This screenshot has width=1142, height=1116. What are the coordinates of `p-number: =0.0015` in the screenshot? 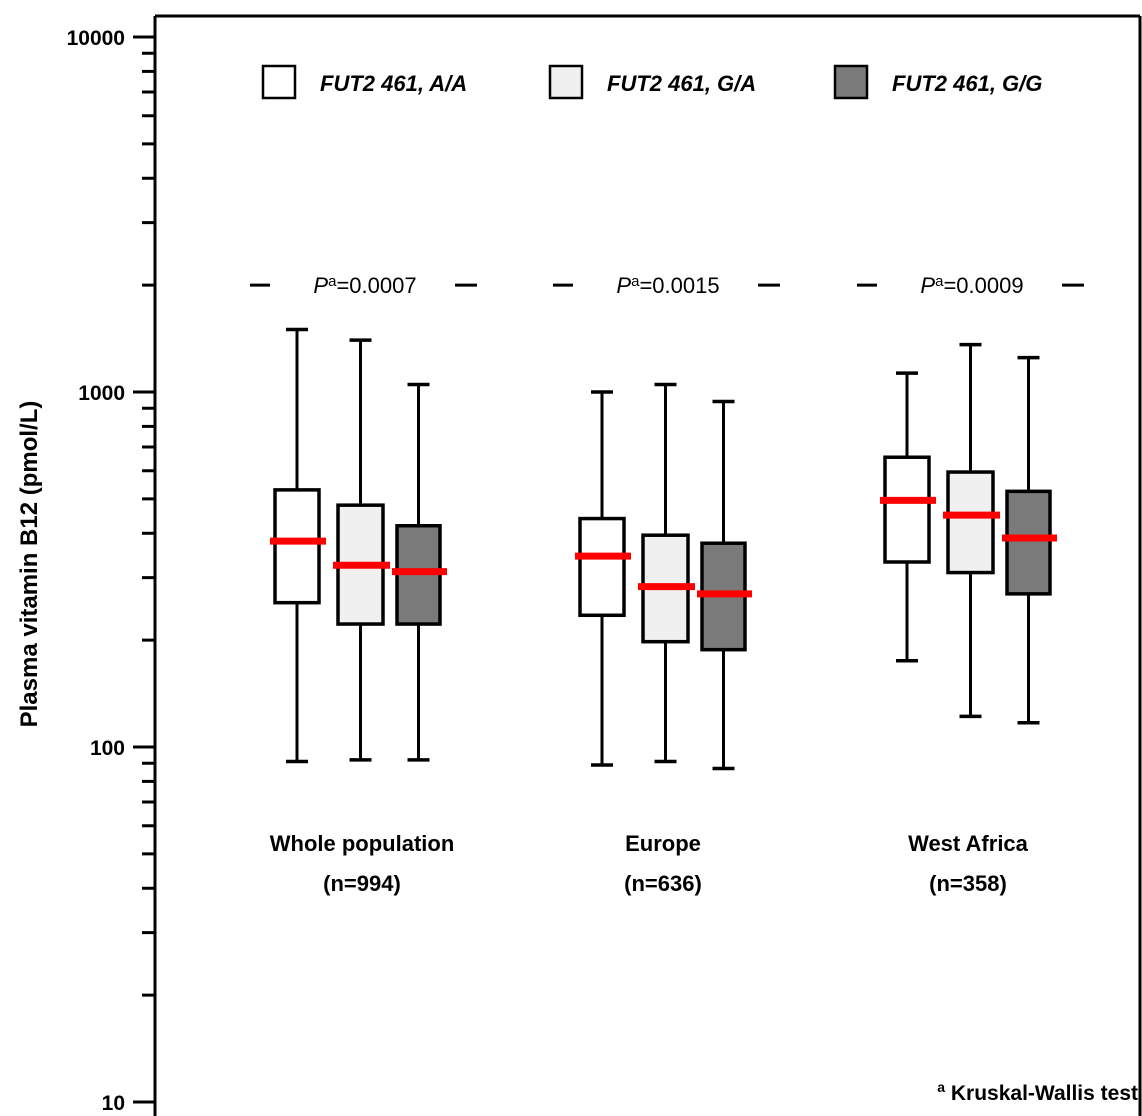 It's located at (679, 285).